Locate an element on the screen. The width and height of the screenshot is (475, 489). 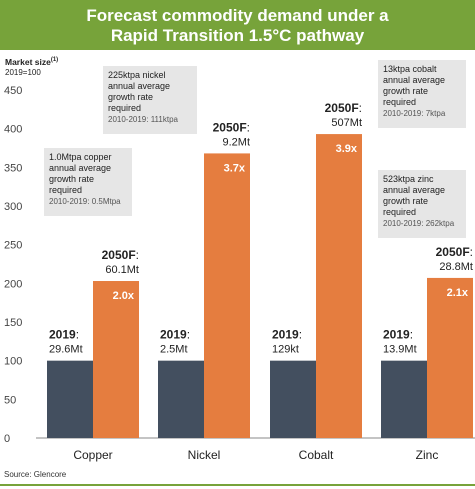
bar-2050f-copper is located at coordinates (116, 359).